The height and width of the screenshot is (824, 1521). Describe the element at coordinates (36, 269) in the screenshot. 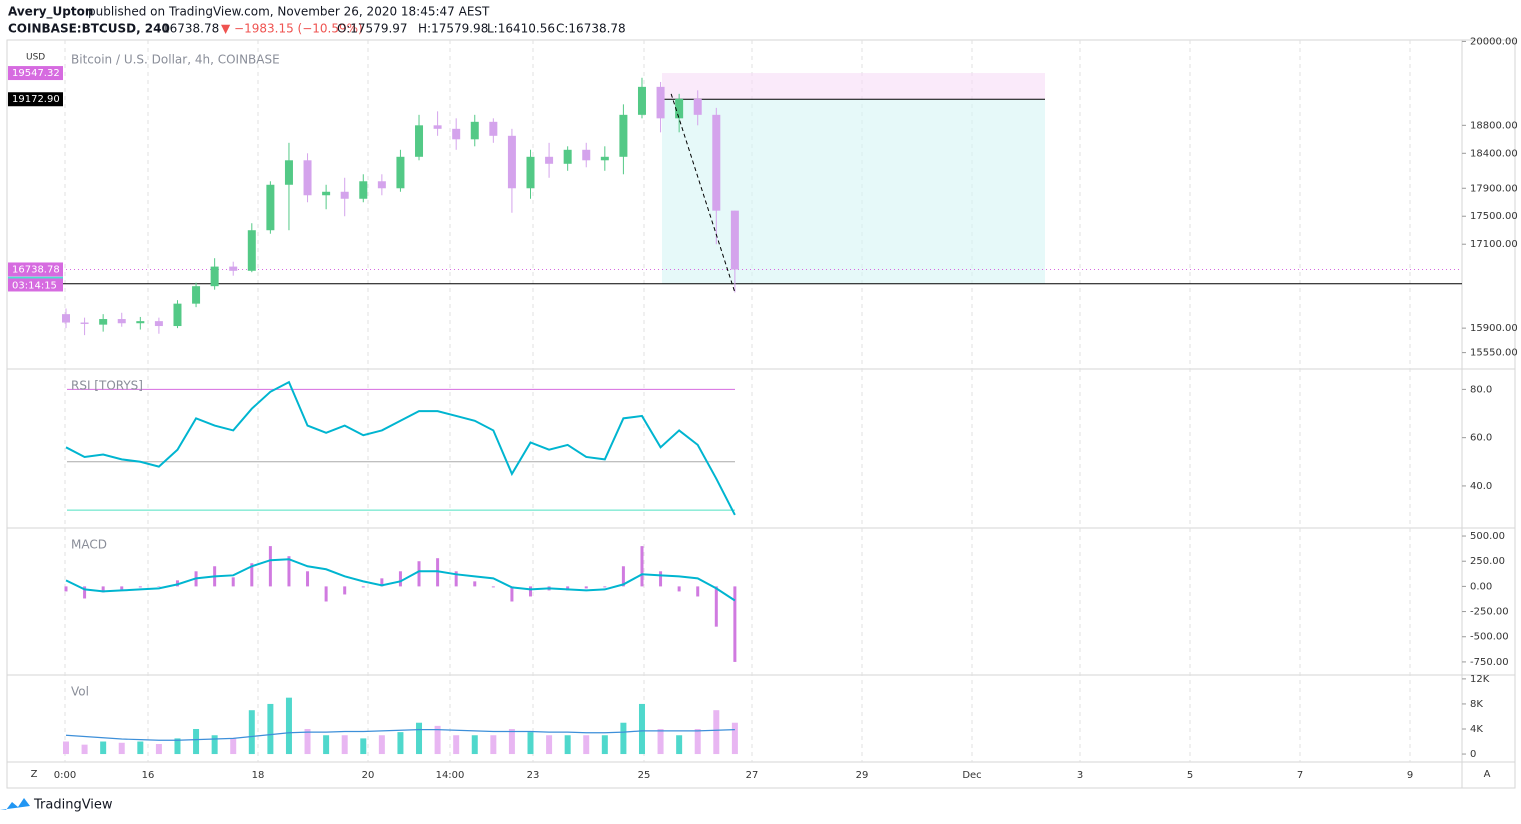

I see `price-marker-label: 16738.78` at that location.